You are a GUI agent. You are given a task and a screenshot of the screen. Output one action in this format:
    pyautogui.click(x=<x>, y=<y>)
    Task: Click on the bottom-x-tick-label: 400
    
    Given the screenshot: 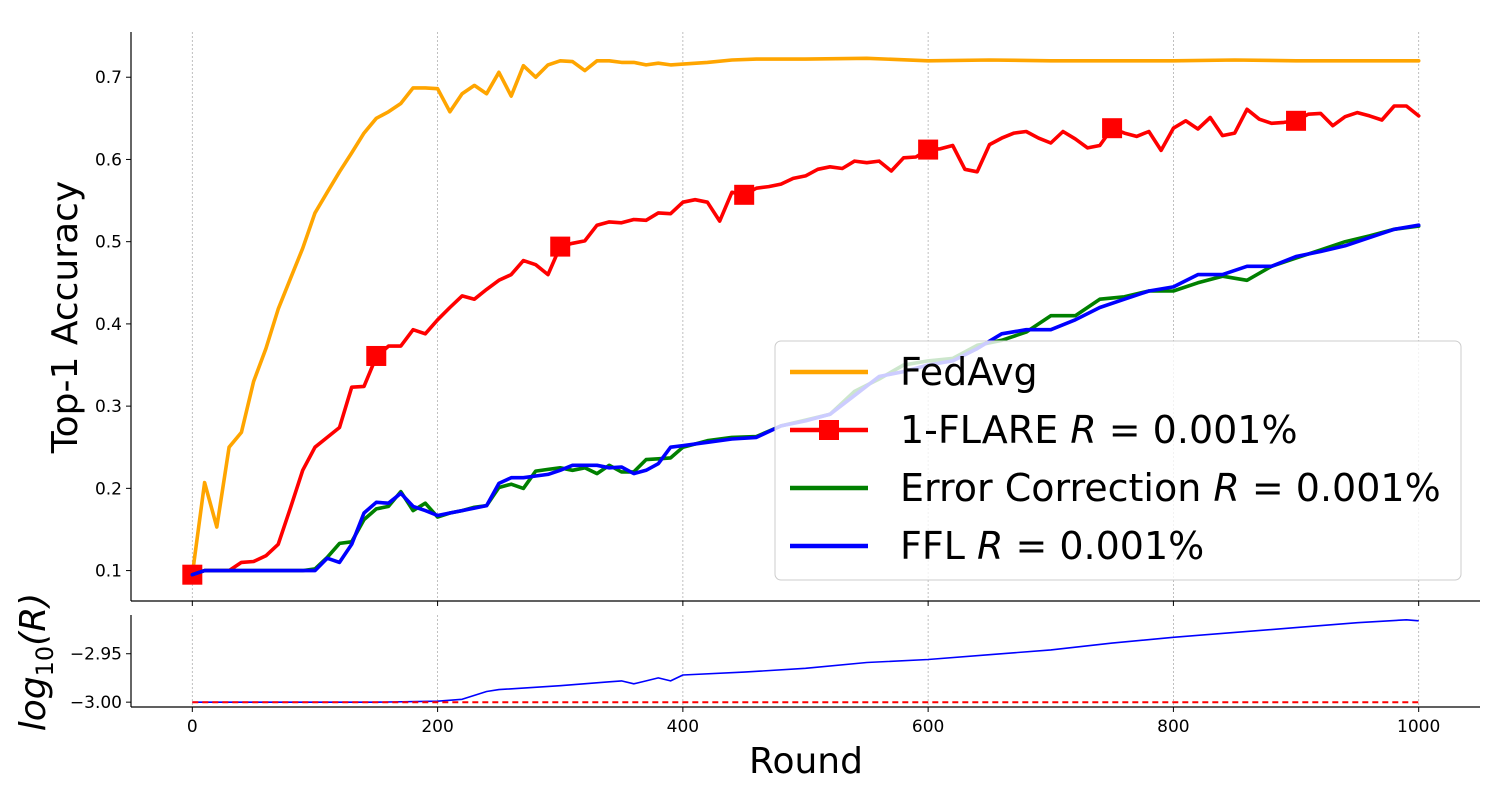 What is the action you would take?
    pyautogui.click(x=683, y=727)
    